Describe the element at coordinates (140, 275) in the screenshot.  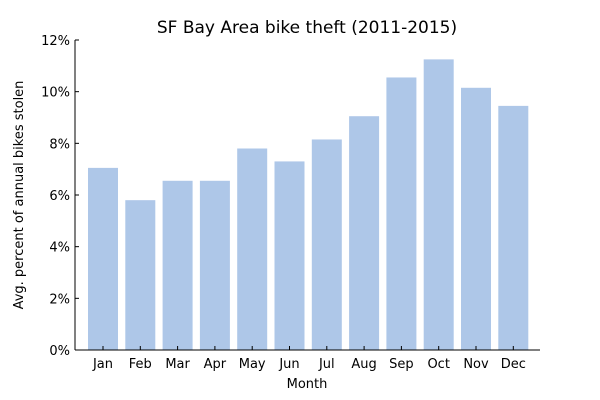
I see `bar-feb` at that location.